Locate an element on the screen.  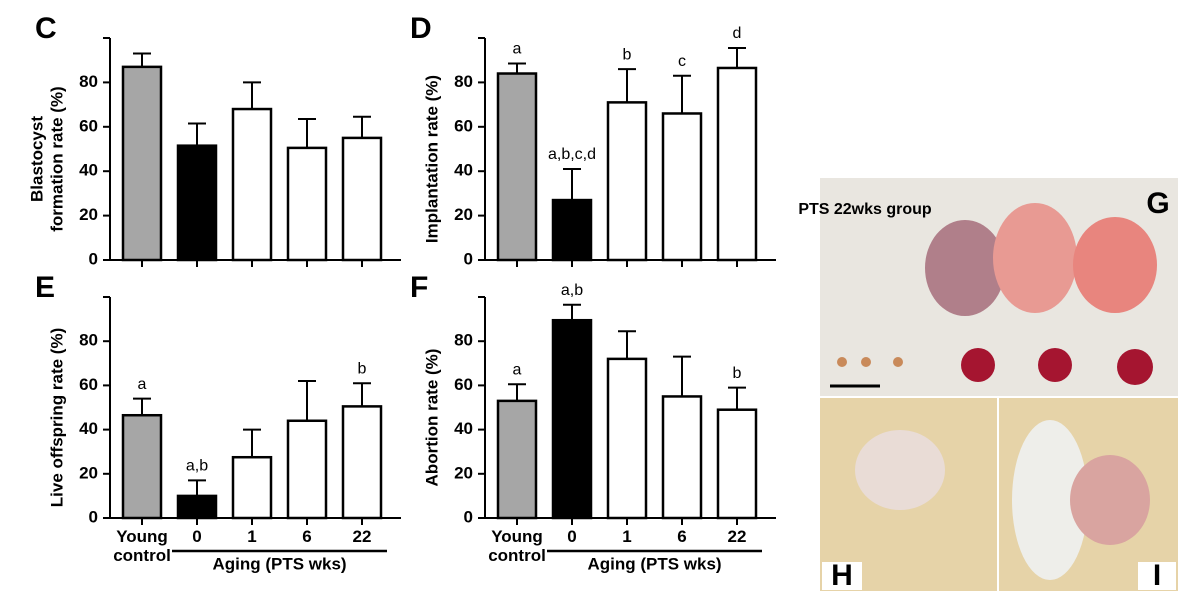
photo-i: I is located at coordinates (1088, 495).